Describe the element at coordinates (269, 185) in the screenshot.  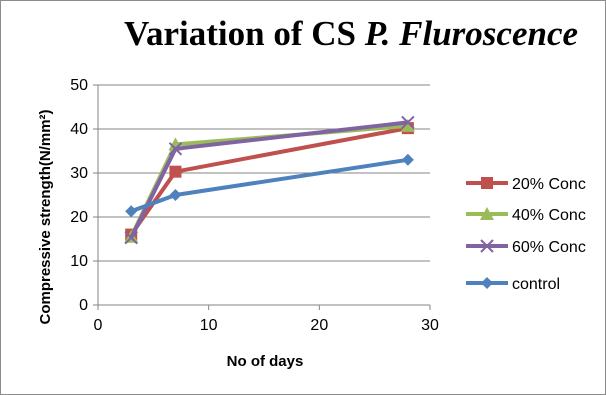
I see `series-control` at that location.